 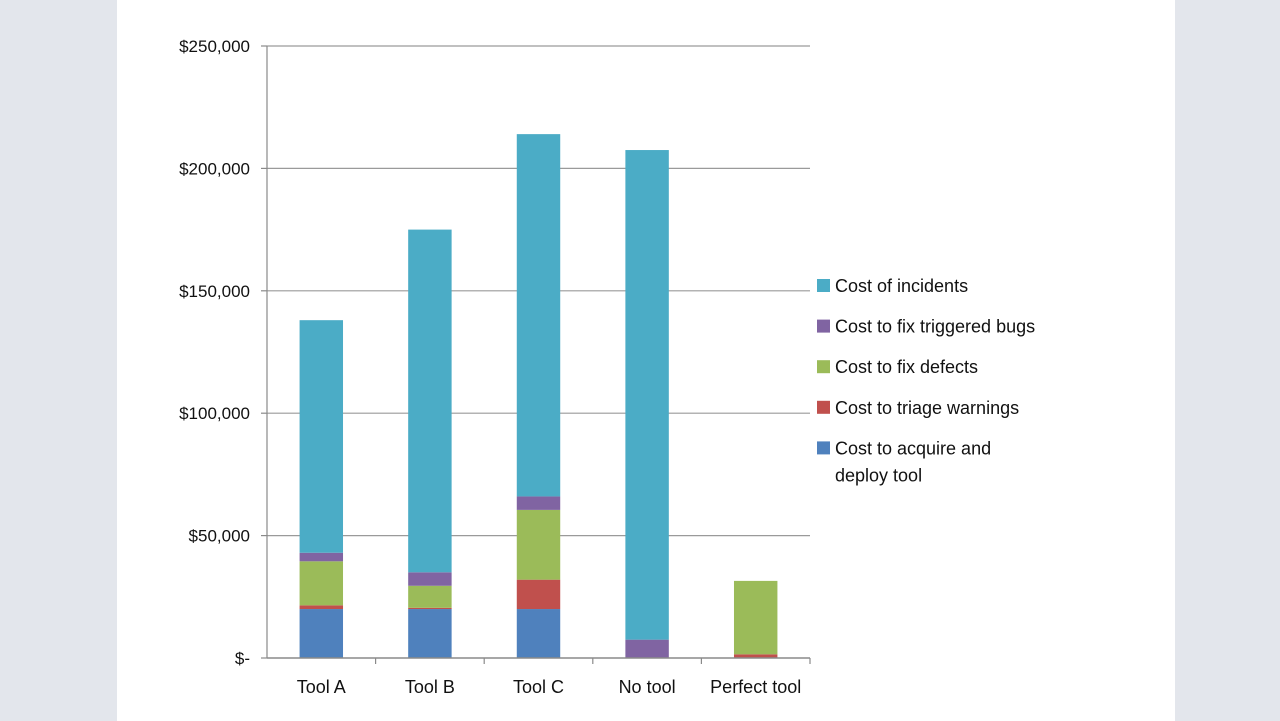 I want to click on y-tick-label: $250,000, so click(x=214, y=46).